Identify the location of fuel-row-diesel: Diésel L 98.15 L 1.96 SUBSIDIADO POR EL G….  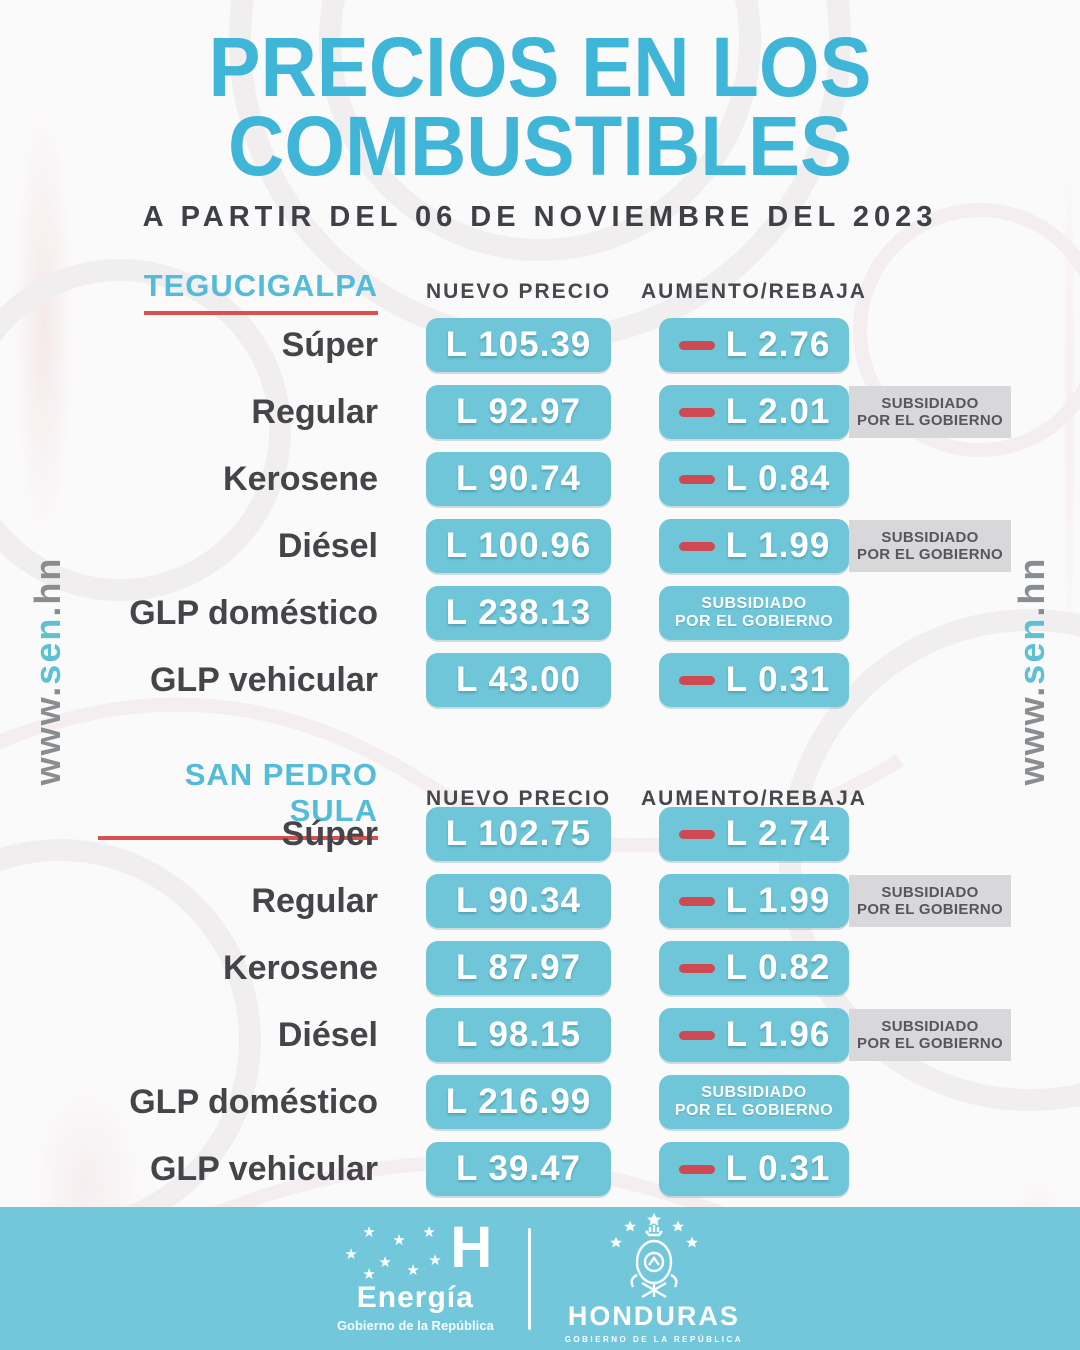
(540, 1035).